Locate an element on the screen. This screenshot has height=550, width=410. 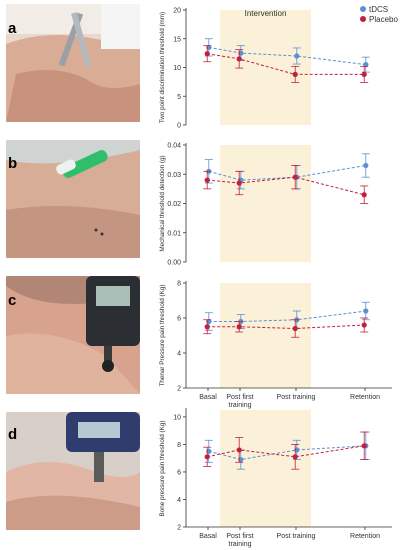
monofilament-on-hand-photo is located at coordinates (73, 199).